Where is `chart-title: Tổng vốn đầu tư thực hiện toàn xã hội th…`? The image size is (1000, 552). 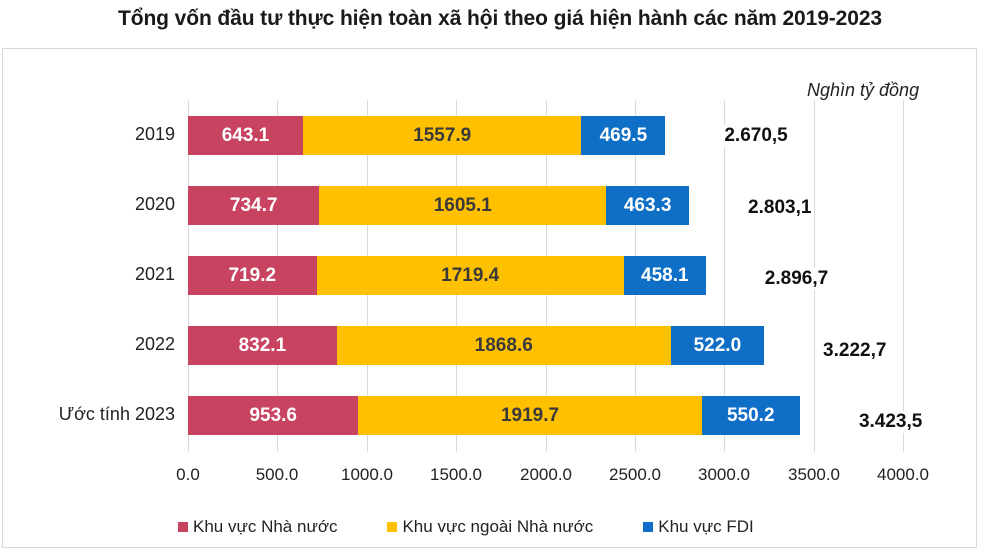 chart-title: Tổng vốn đầu tư thực hiện toàn xã hội th… is located at coordinates (500, 18).